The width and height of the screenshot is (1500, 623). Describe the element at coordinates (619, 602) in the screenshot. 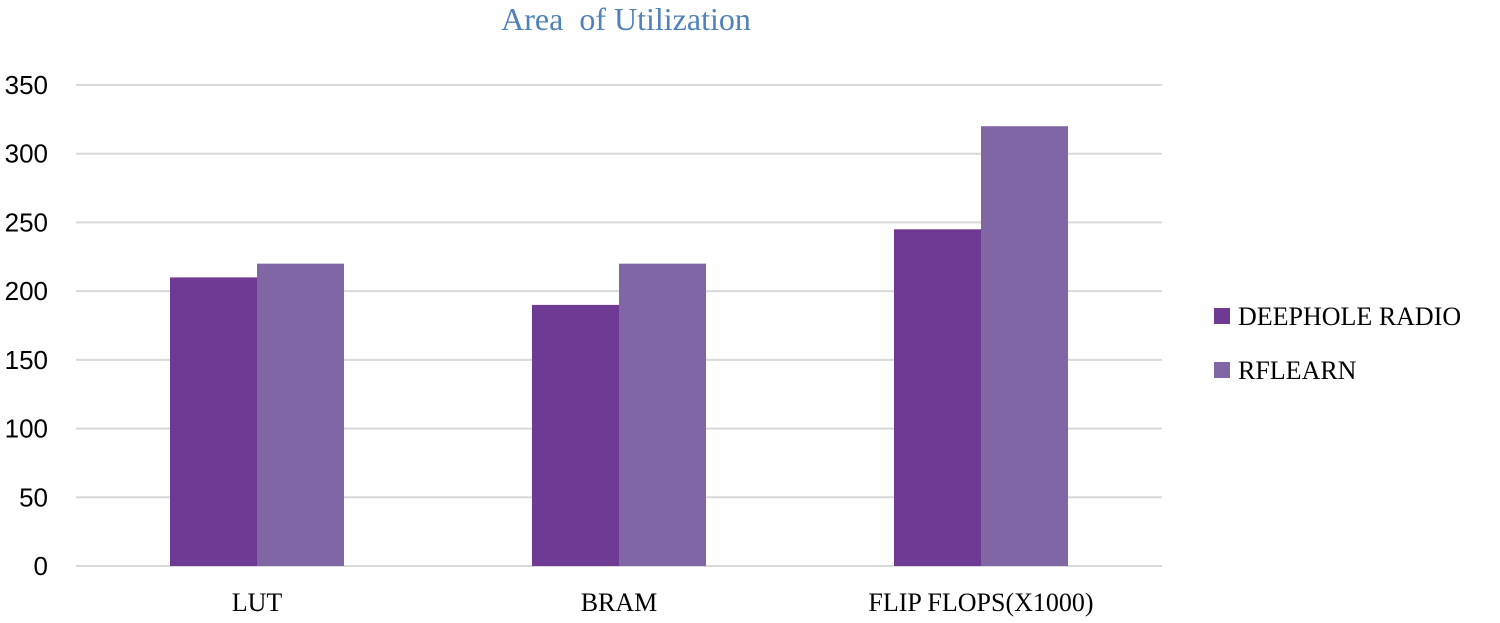

I see `x-category-label: BRAM` at that location.